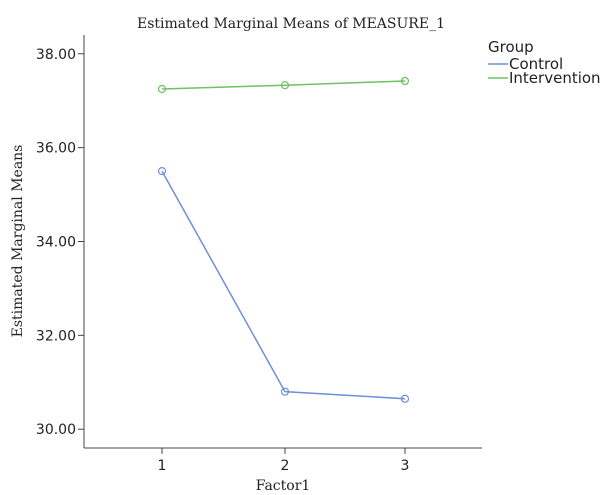 The image size is (613, 495). I want to click on x-tick-label: 1, so click(162, 466).